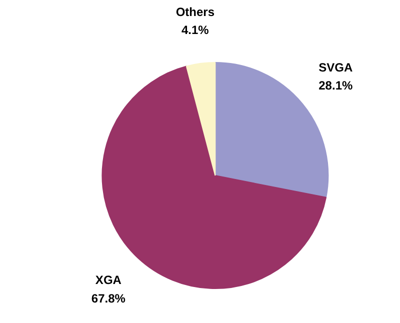  What do you see at coordinates (195, 30) in the screenshot?
I see `data-label: 4.1%` at bounding box center [195, 30].